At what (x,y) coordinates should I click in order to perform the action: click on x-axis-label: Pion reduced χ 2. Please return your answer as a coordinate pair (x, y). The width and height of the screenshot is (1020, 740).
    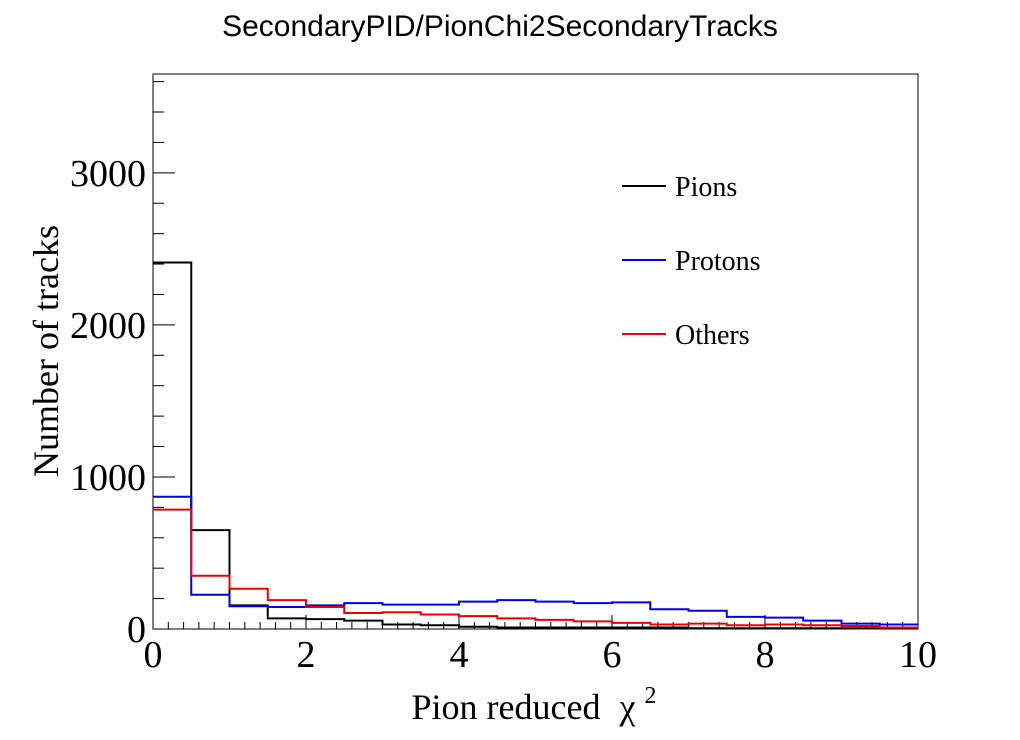
    Looking at the image, I should click on (534, 705).